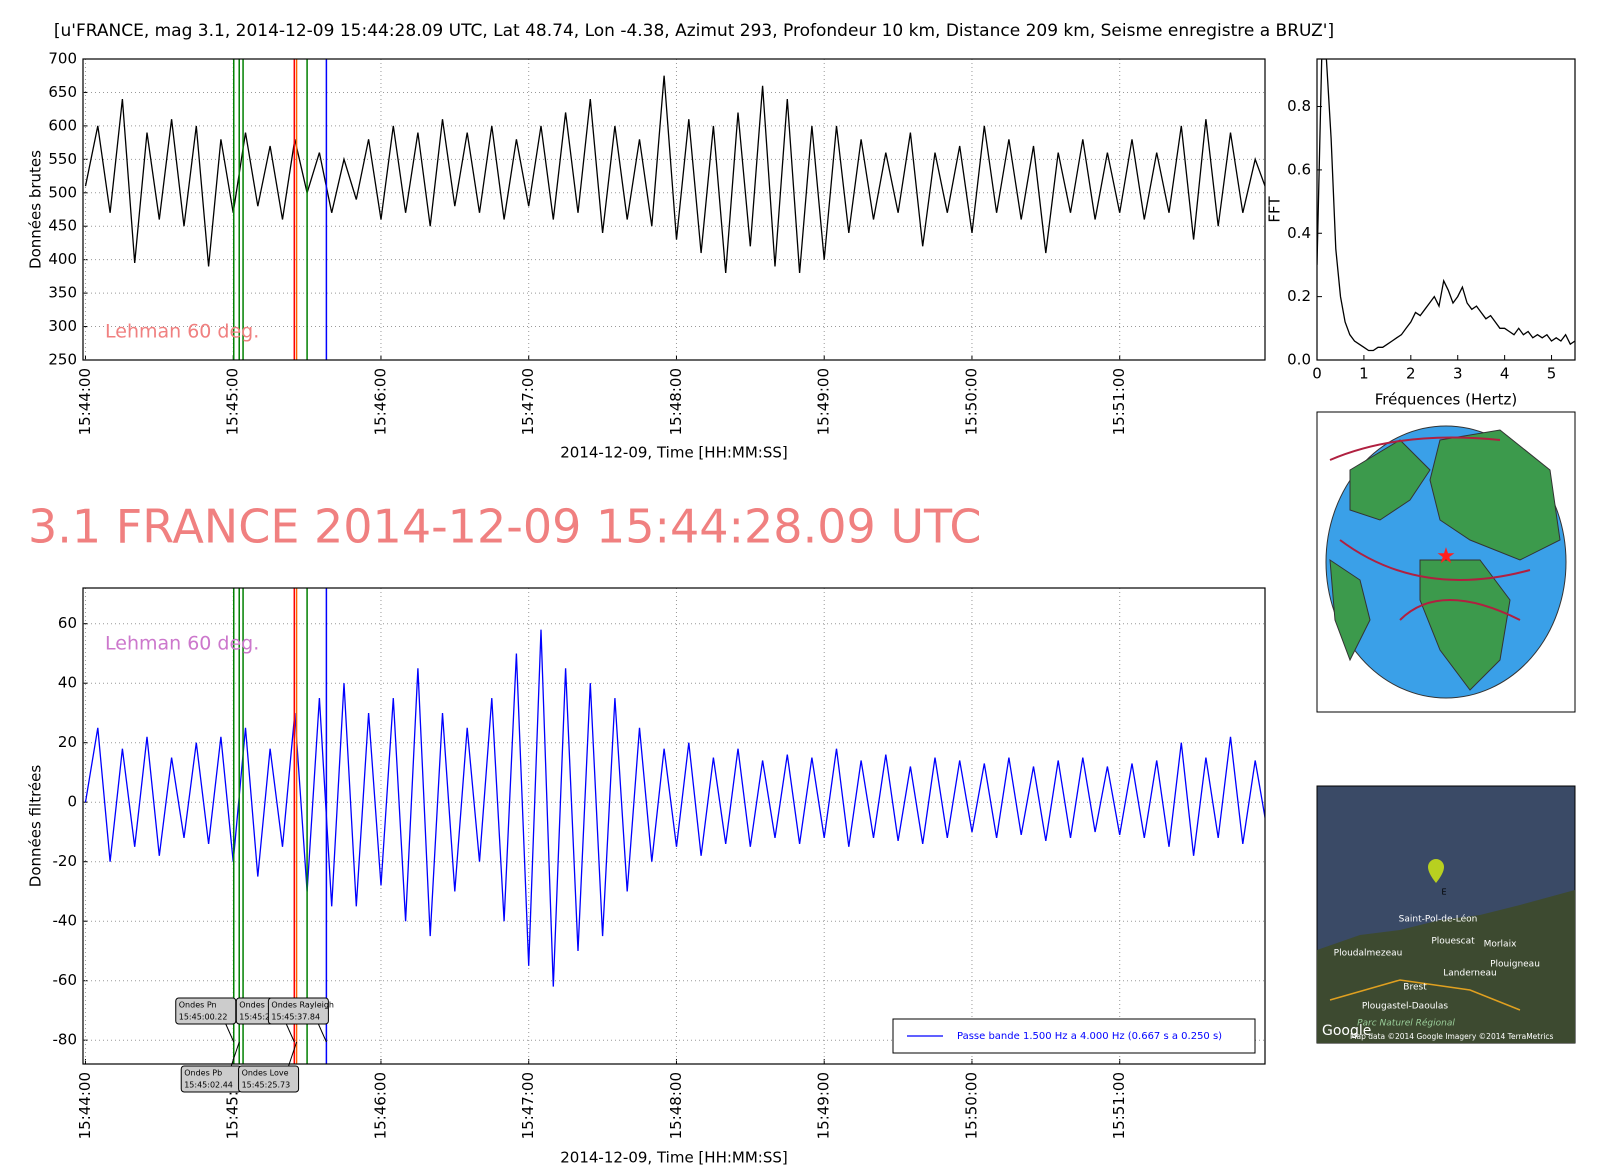 This screenshot has height=1166, width=1600. Describe the element at coordinates (62, 125) in the screenshot. I see `y-tick-label: 600` at that location.